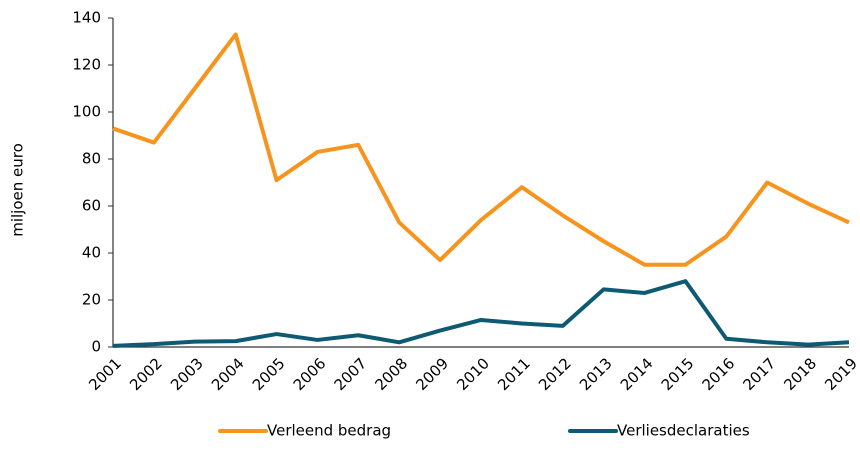 This screenshot has height=470, width=860. I want to click on y-tick-label: 40, so click(91, 253).